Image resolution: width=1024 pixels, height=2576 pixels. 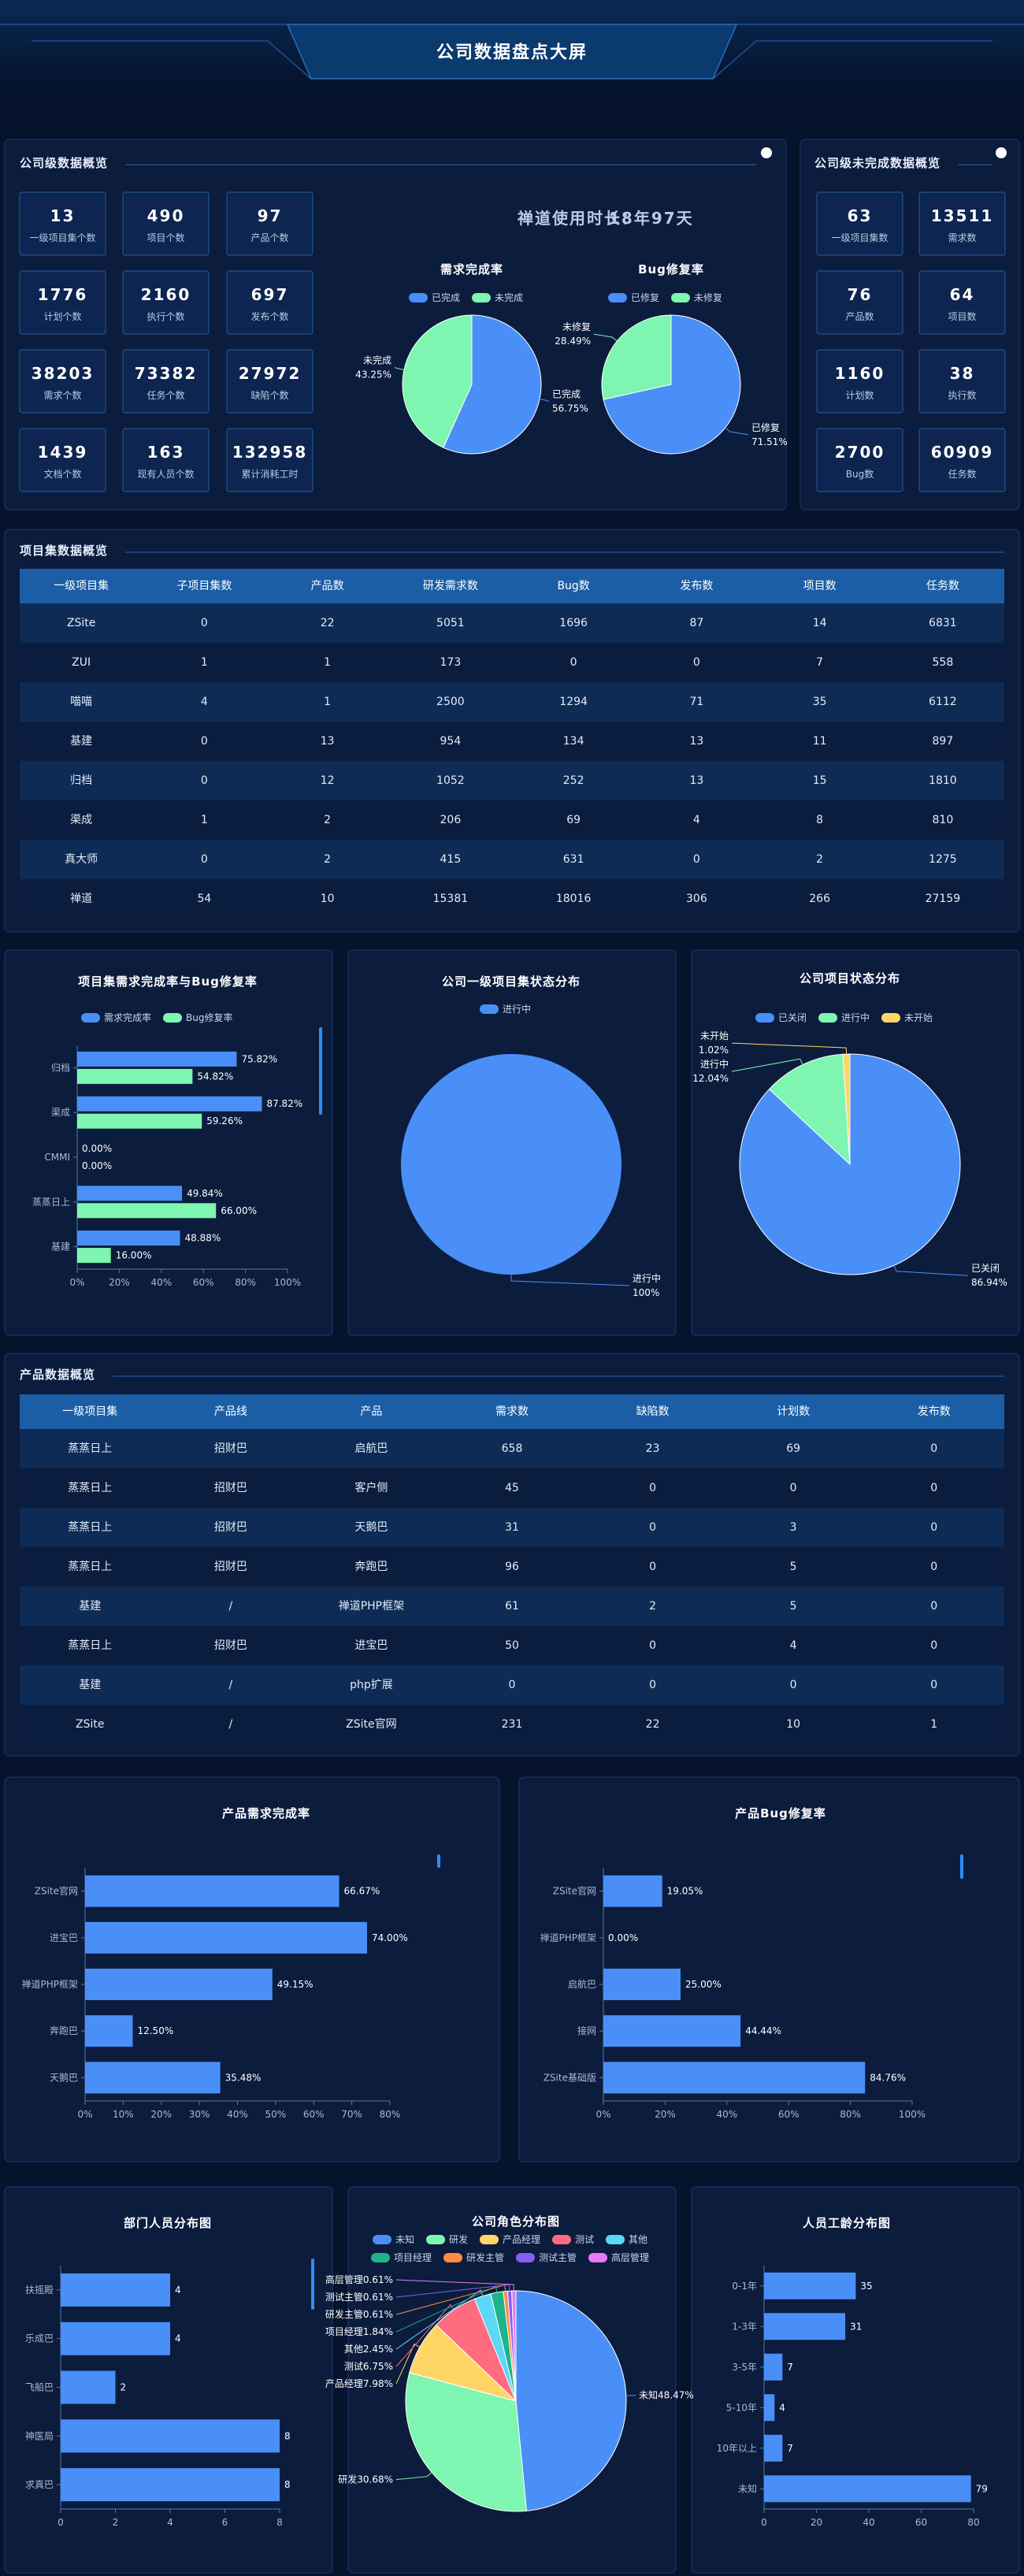 What do you see at coordinates (168, 981) in the screenshot?
I see `chart-title: 项目集需求完成率与Bug修复率` at bounding box center [168, 981].